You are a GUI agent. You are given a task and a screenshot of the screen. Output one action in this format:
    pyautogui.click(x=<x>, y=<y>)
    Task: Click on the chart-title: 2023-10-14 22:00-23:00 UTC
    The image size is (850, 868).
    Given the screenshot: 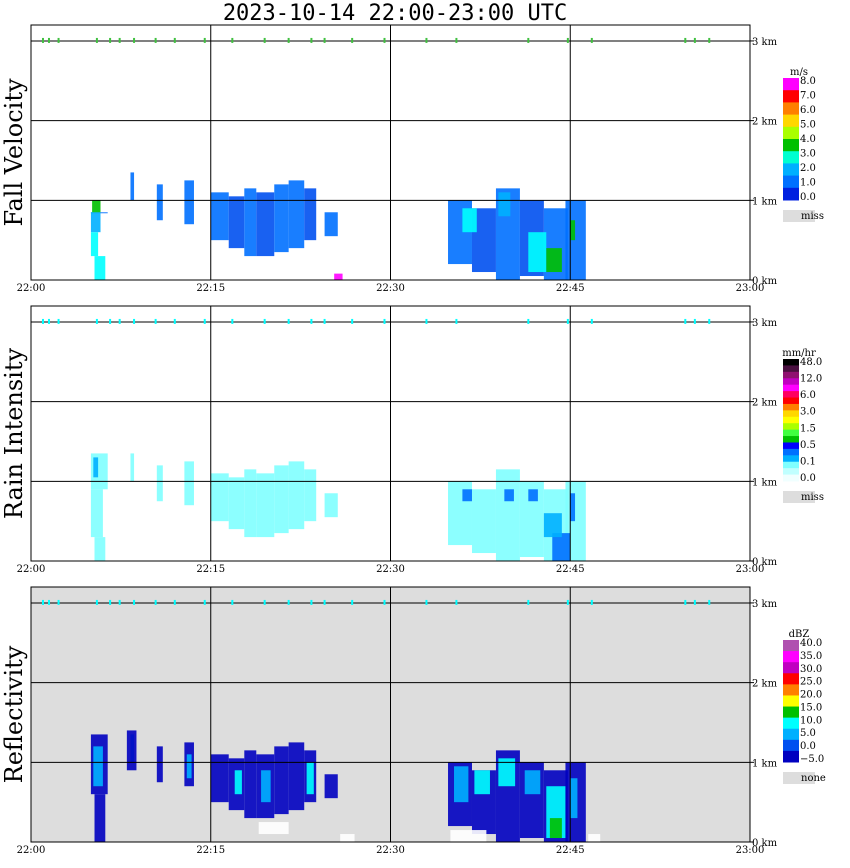 What is the action you would take?
    pyautogui.click(x=395, y=13)
    